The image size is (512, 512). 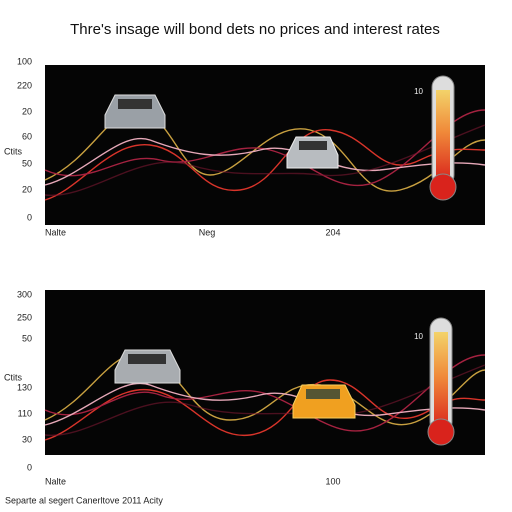 I want to click on x-tick-label: 204, so click(x=332, y=232).